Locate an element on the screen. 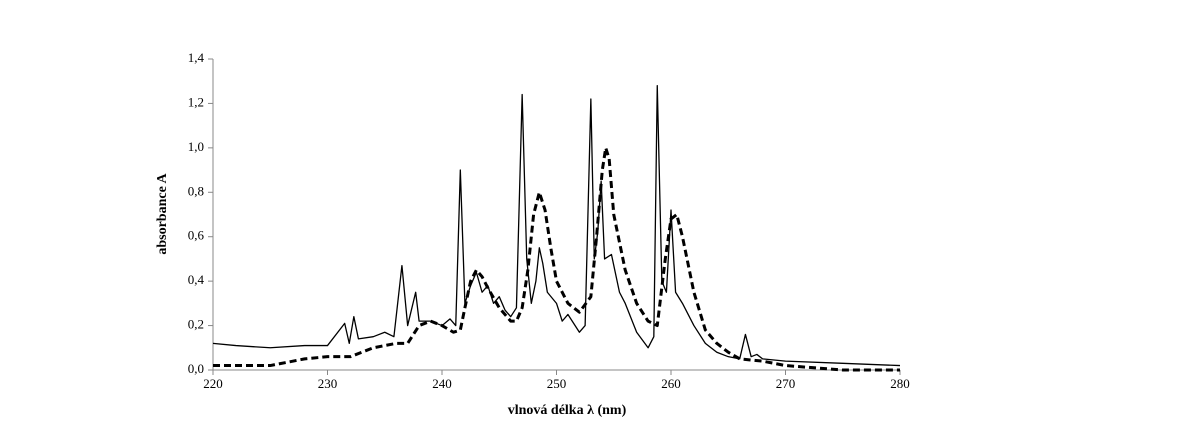  y-tick-label: 1,2 is located at coordinates (196, 101).